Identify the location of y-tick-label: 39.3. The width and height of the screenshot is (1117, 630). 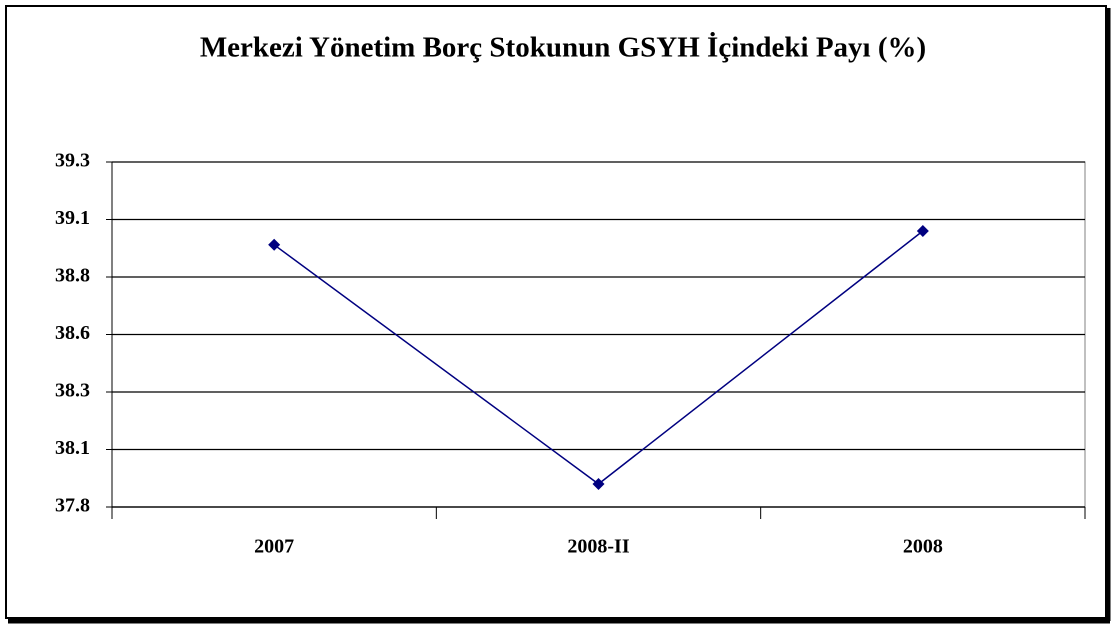
(72, 161).